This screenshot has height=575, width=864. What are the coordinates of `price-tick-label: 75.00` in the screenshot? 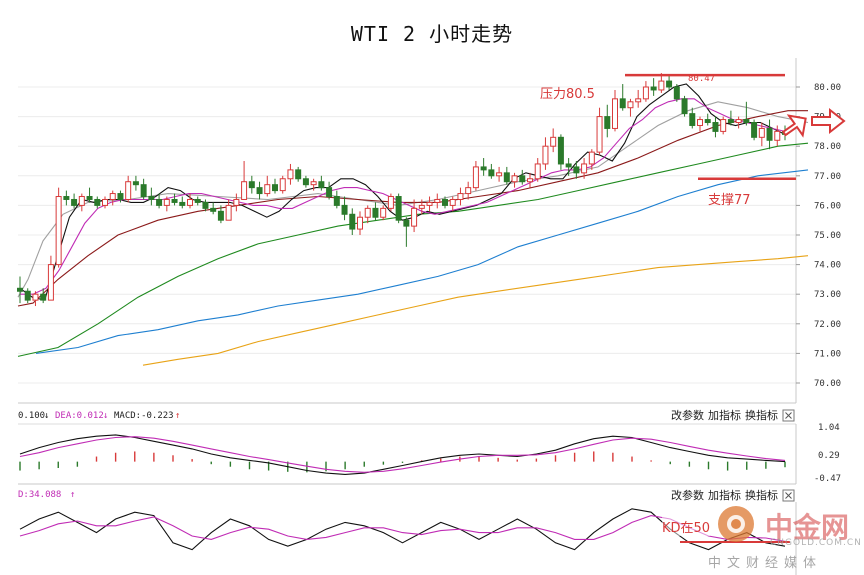 It's located at (827, 236).